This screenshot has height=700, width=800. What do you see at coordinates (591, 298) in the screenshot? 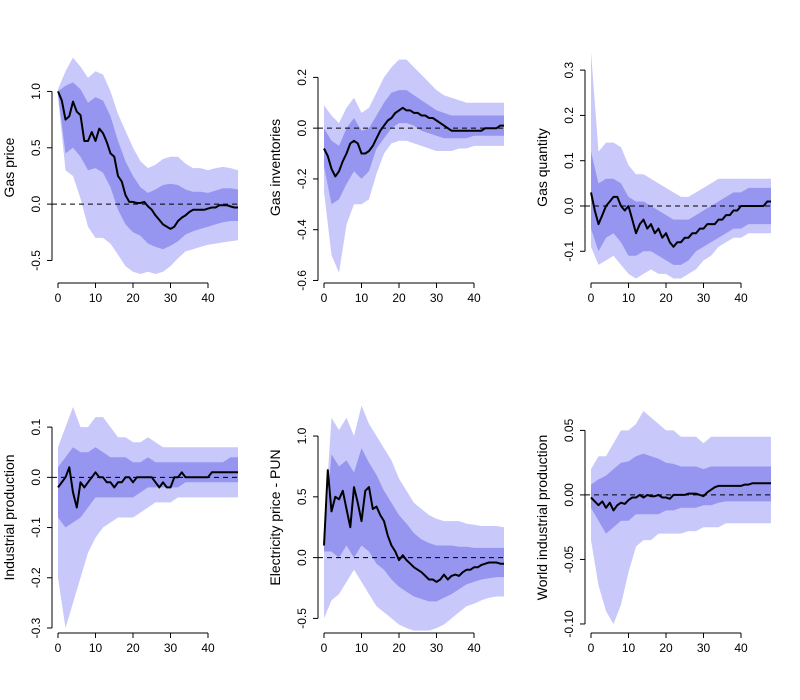
I see `gas-quantity-x-tick-label: 0` at bounding box center [591, 298].